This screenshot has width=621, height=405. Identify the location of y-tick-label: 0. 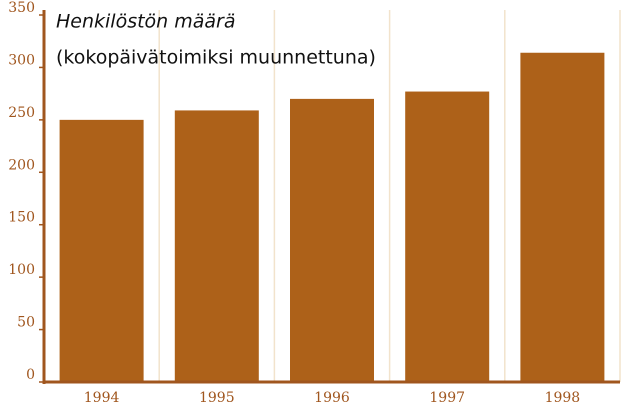
(30, 375).